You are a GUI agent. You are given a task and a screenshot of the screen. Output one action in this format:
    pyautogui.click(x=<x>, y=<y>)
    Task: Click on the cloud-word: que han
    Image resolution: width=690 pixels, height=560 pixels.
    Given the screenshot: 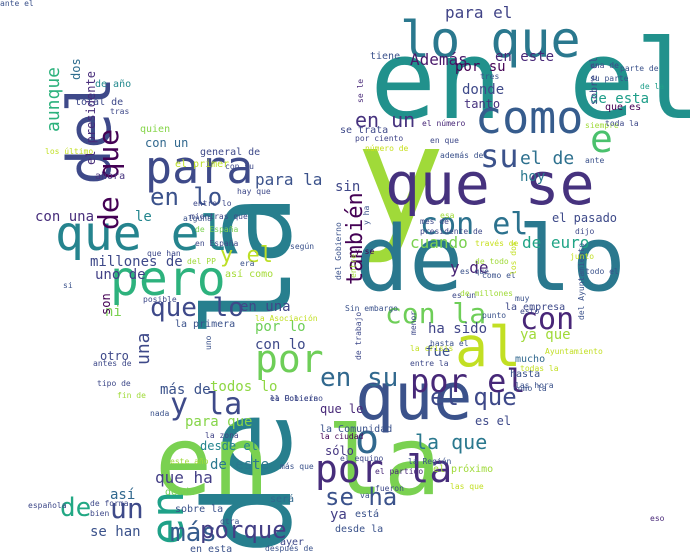 What is the action you would take?
    pyautogui.click(x=164, y=253)
    